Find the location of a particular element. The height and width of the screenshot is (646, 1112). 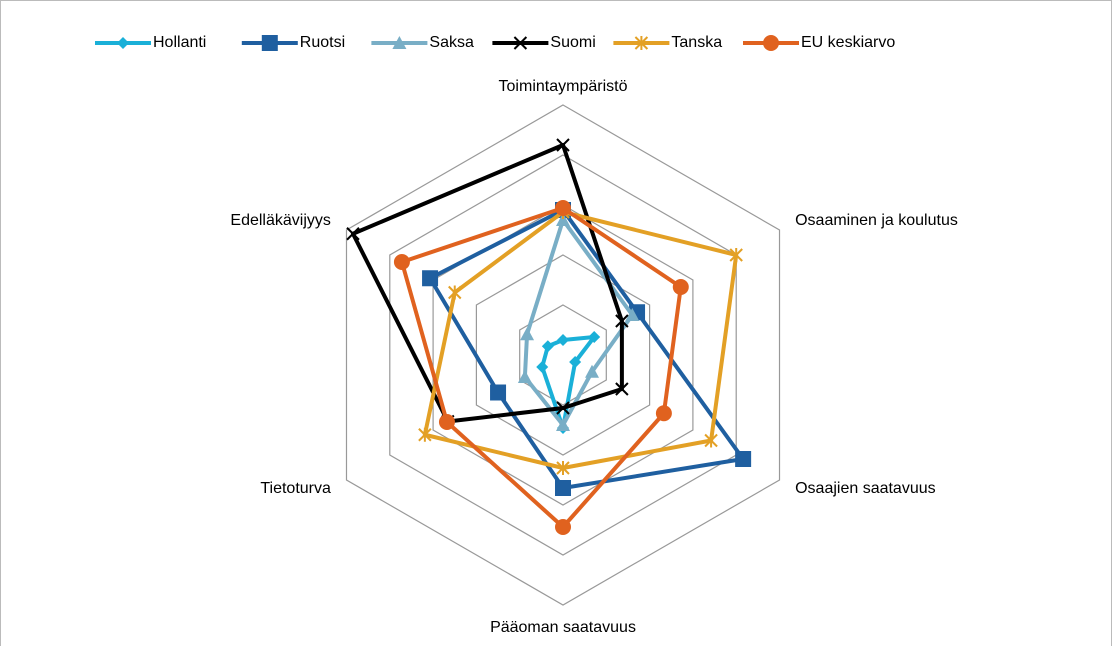

axis-label: Osaaminen ja koulutus is located at coordinates (876, 220).